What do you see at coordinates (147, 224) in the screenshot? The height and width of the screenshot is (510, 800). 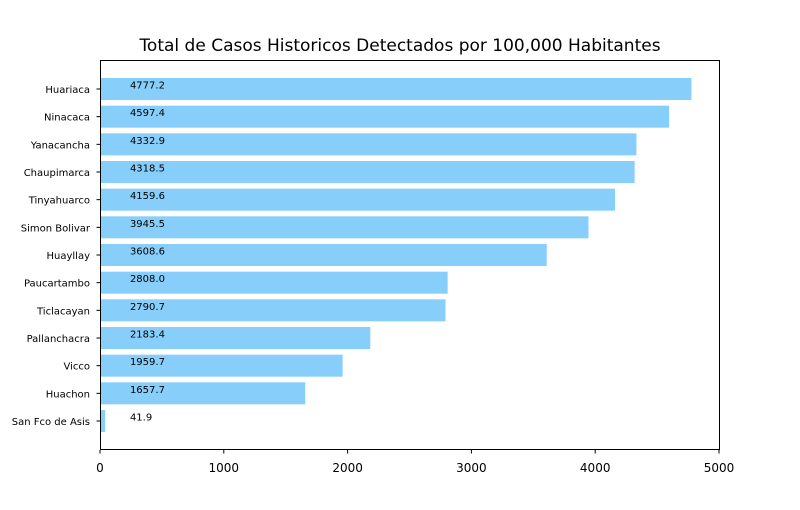 I see `data-label: 3945.5` at bounding box center [147, 224].